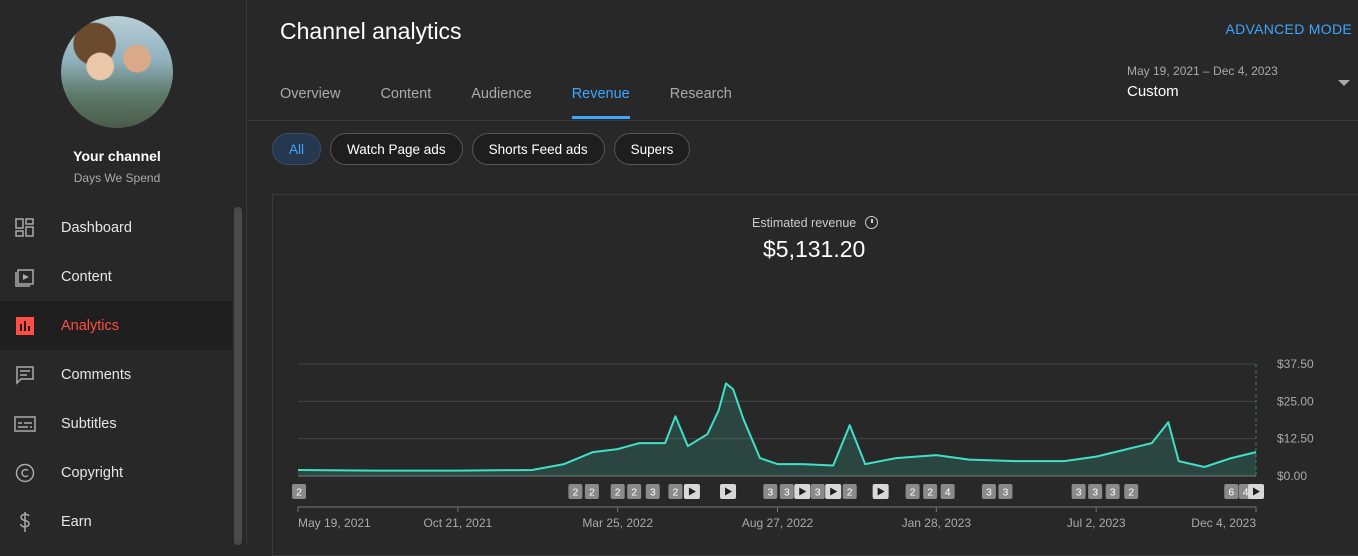  Describe the element at coordinates (1246, 493) in the screenshot. I see `marker-count: 4` at that location.